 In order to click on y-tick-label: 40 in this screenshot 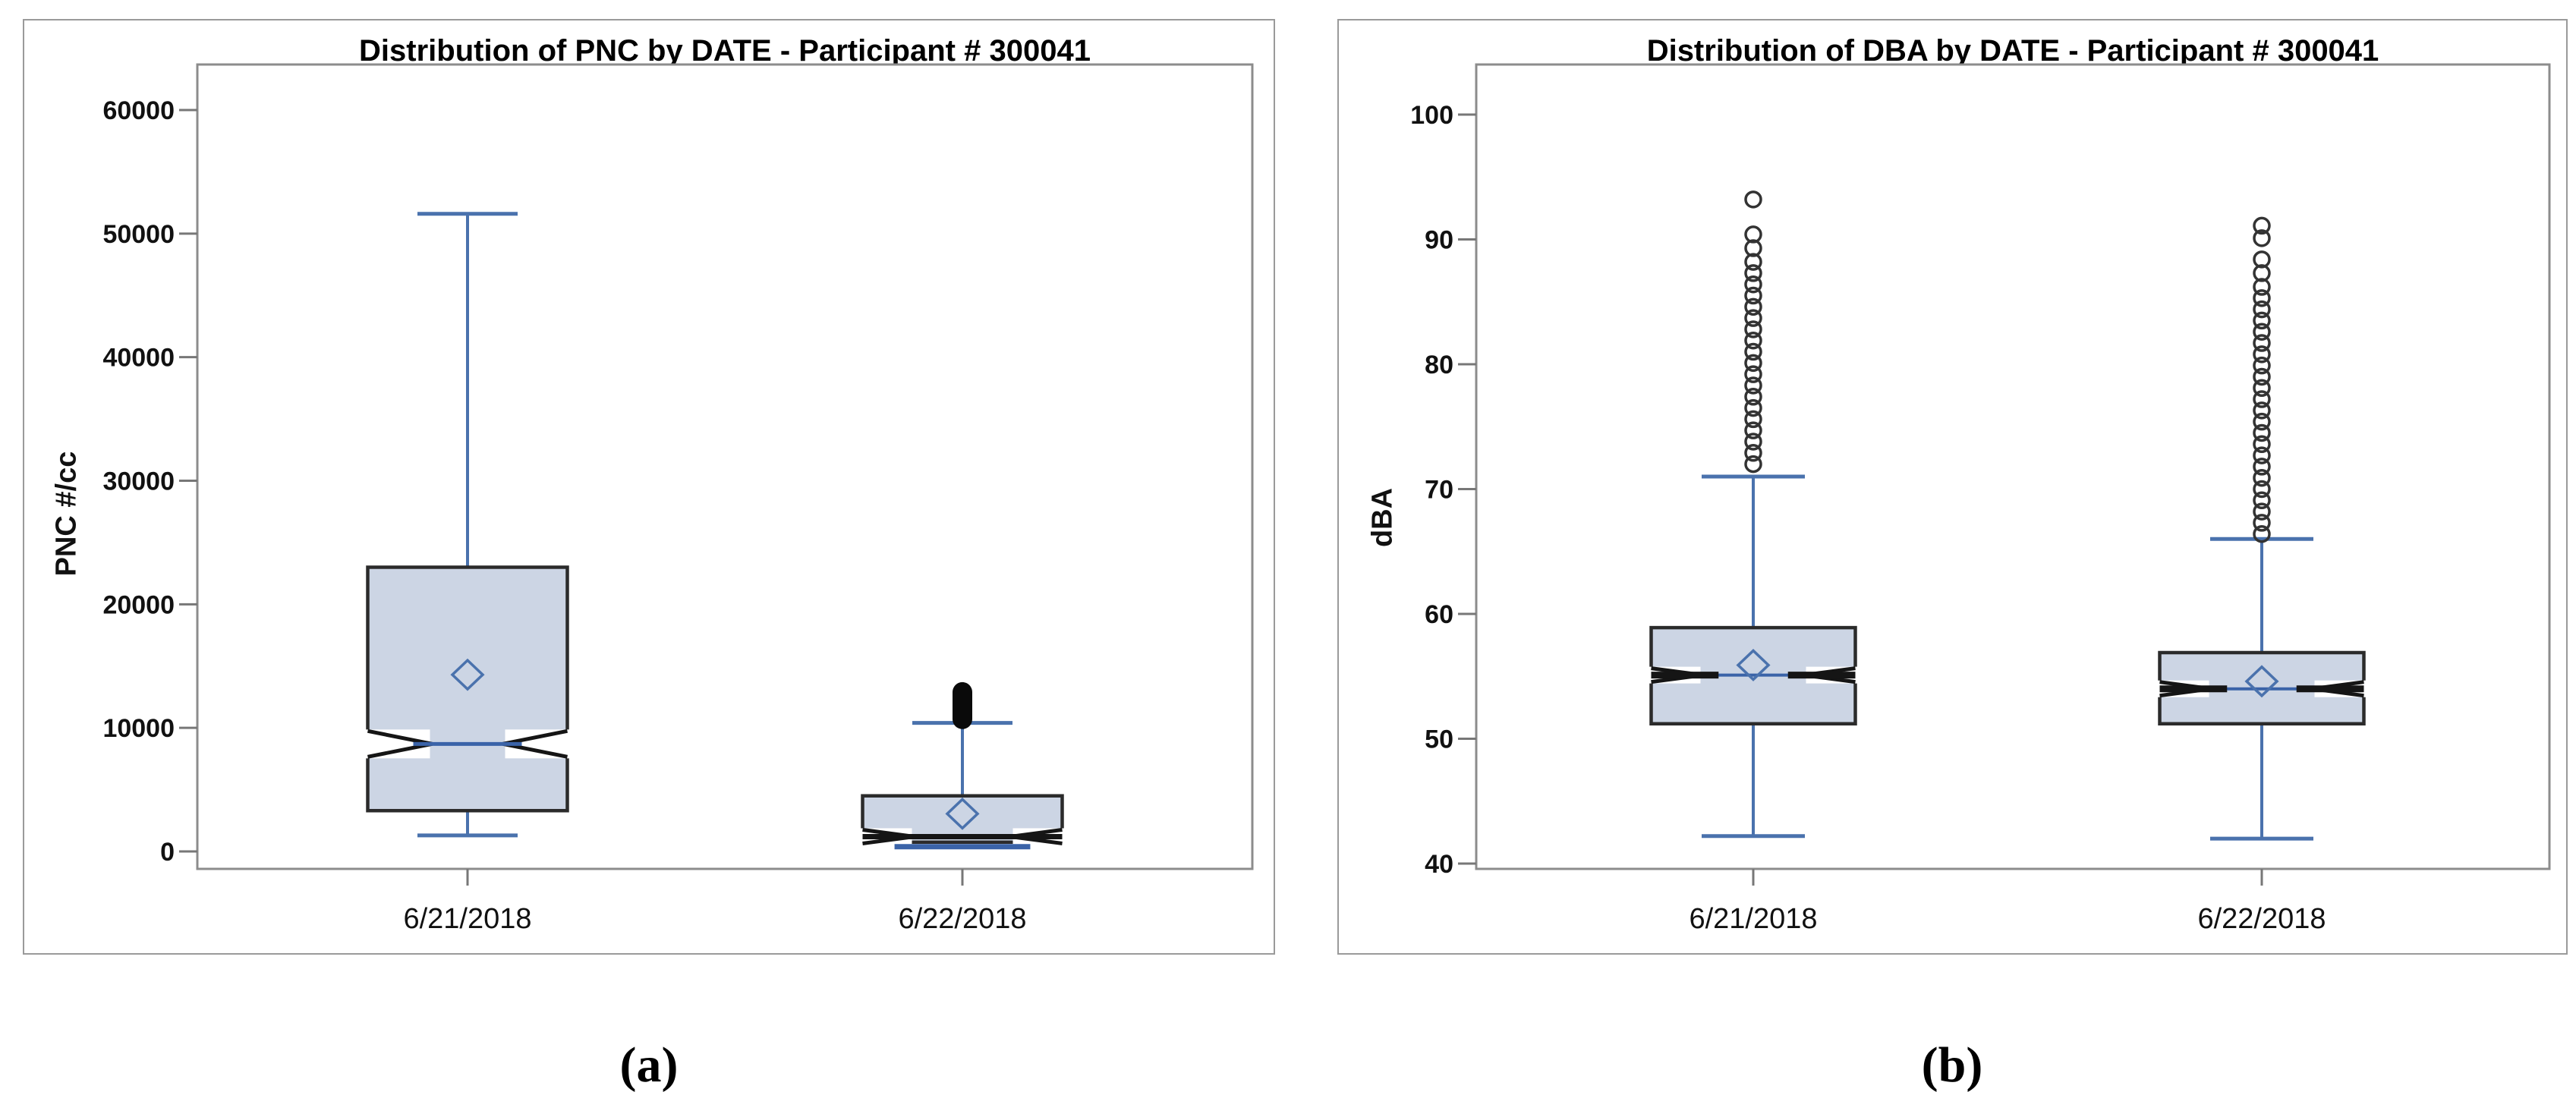, I will do `click(1439, 865)`.